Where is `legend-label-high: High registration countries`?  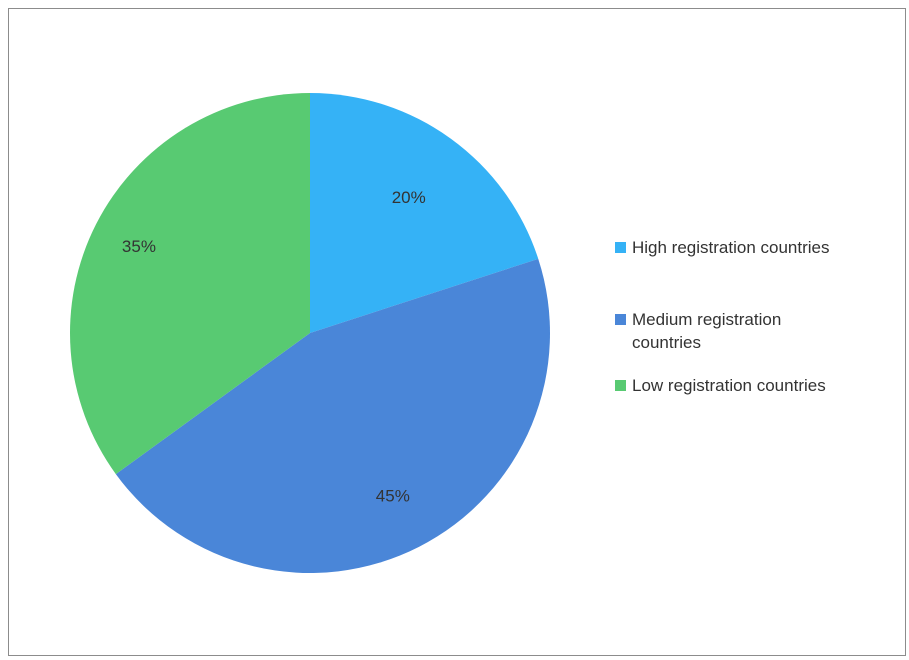 legend-label-high: High registration countries is located at coordinates (731, 247).